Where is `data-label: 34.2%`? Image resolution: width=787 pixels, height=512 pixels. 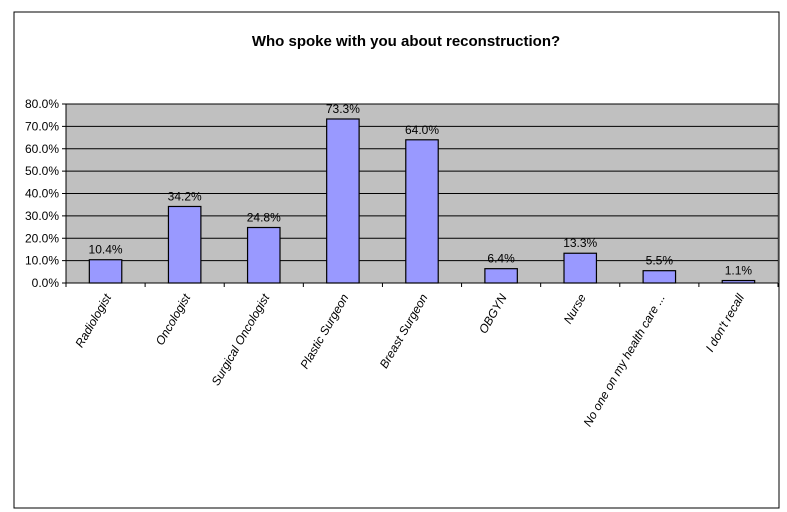 data-label: 34.2% is located at coordinates (185, 196).